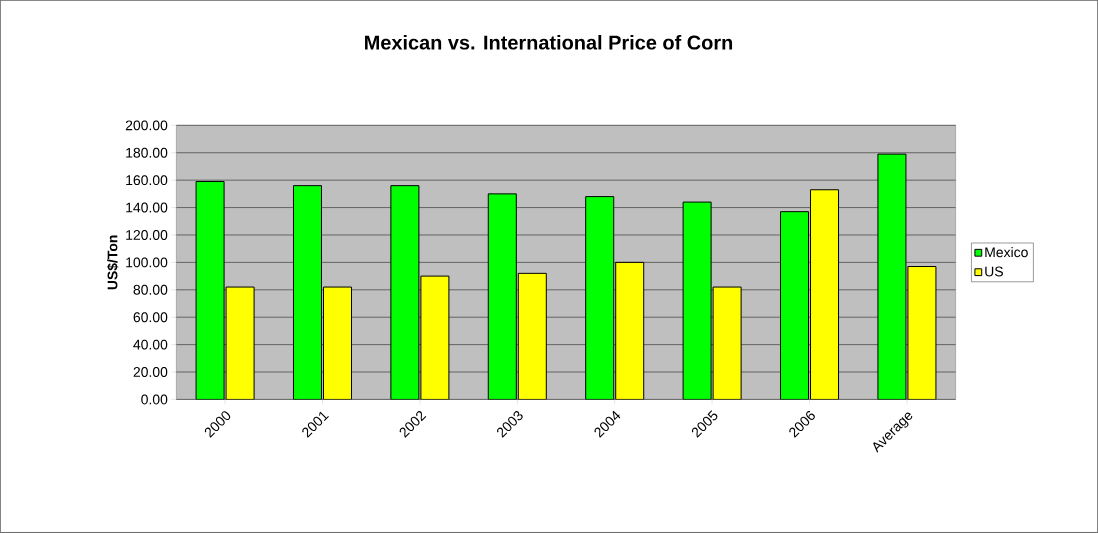 This screenshot has height=533, width=1098. I want to click on y-tick-label: 20.00, so click(150, 372).